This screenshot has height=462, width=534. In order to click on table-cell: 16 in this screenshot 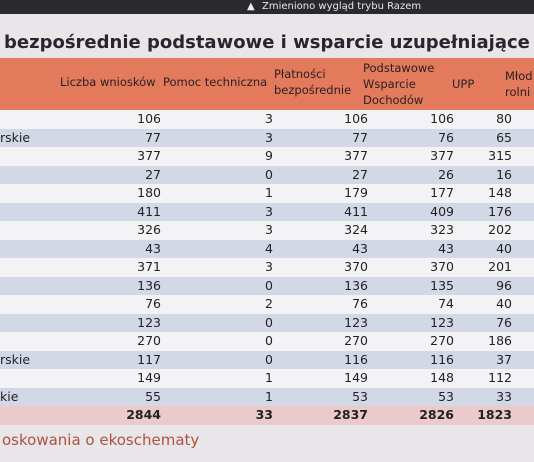, I will do `click(504, 174)`.